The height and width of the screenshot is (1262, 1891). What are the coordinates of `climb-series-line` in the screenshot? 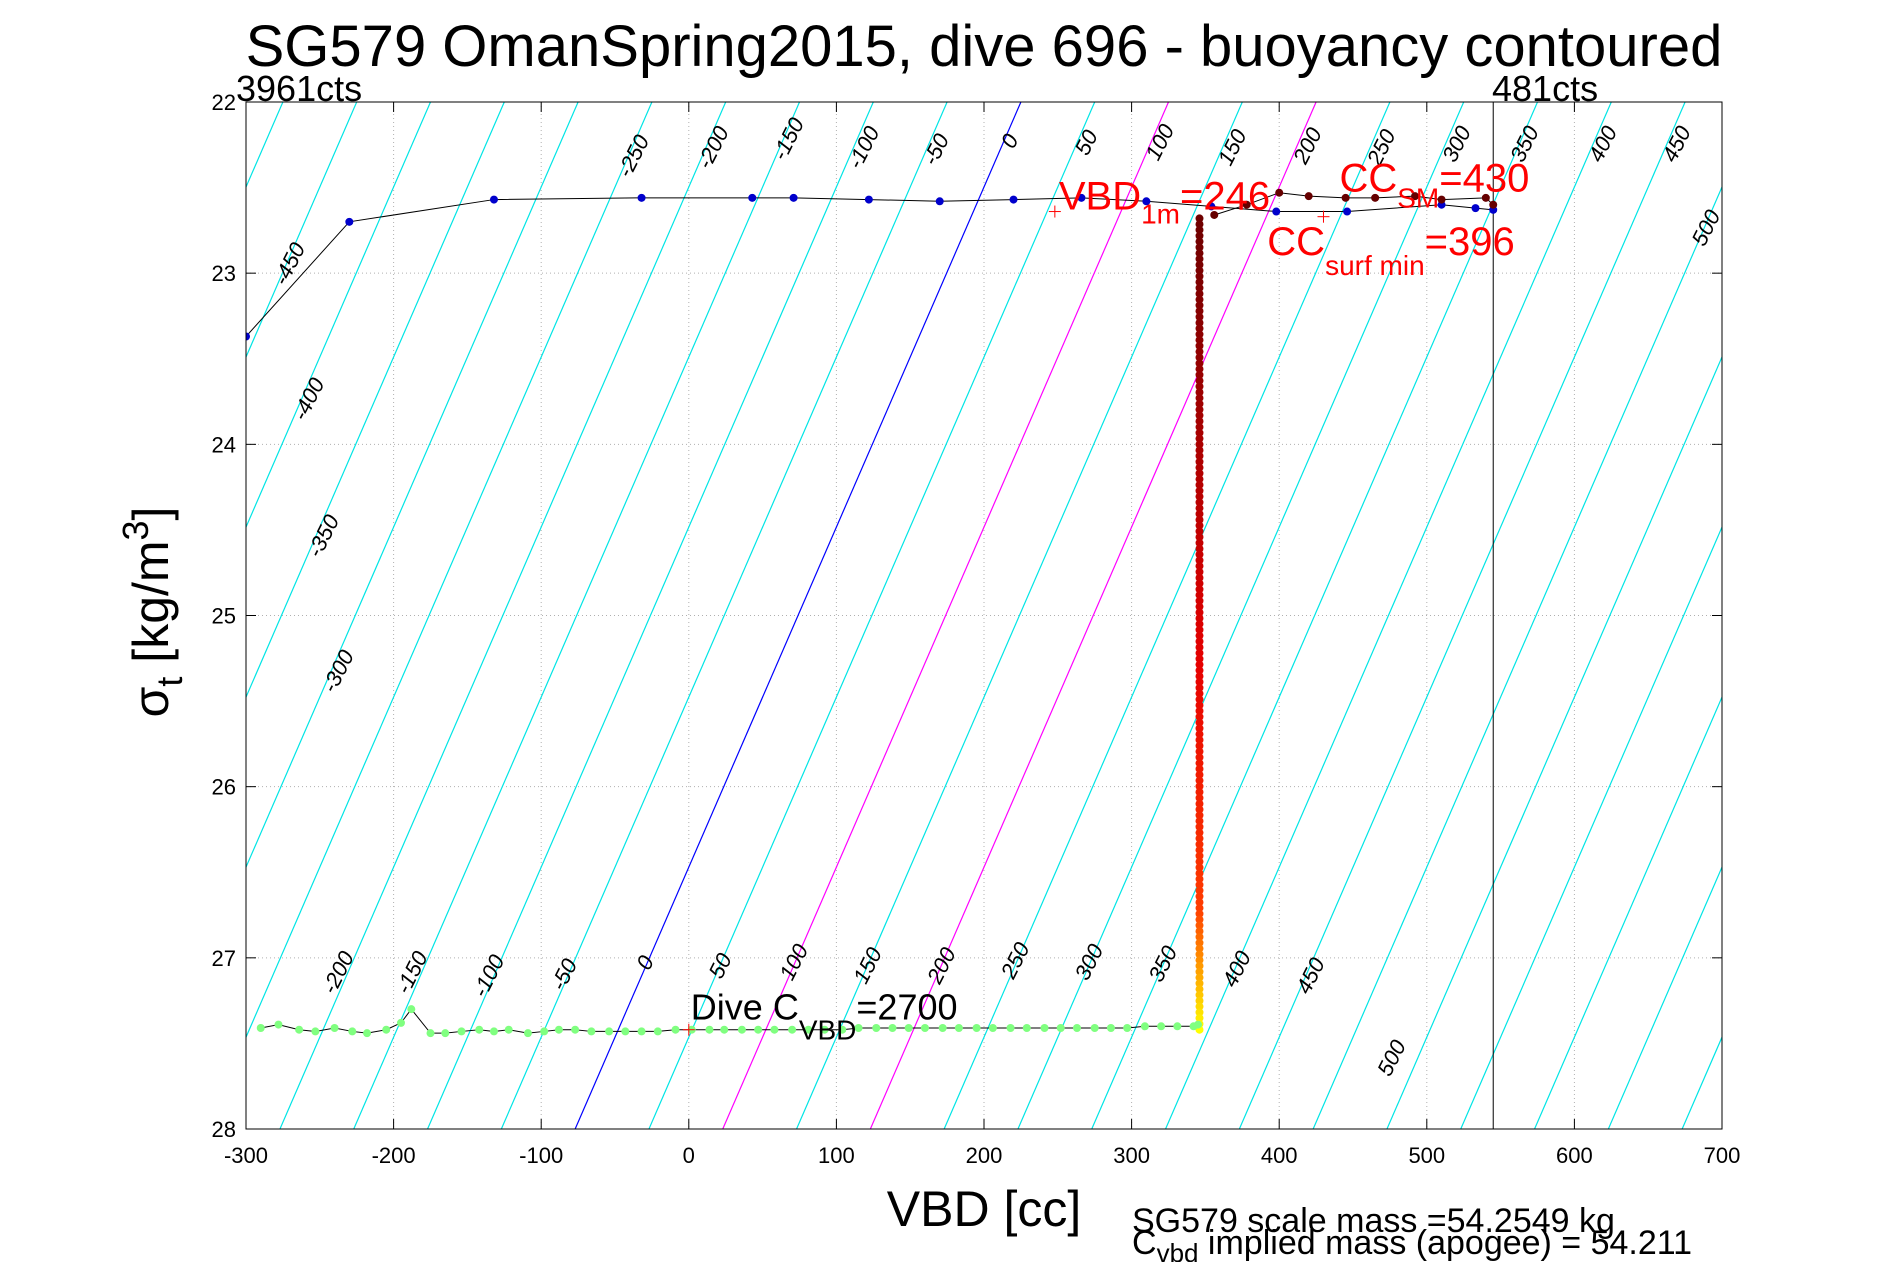 It's located at (729, 1021).